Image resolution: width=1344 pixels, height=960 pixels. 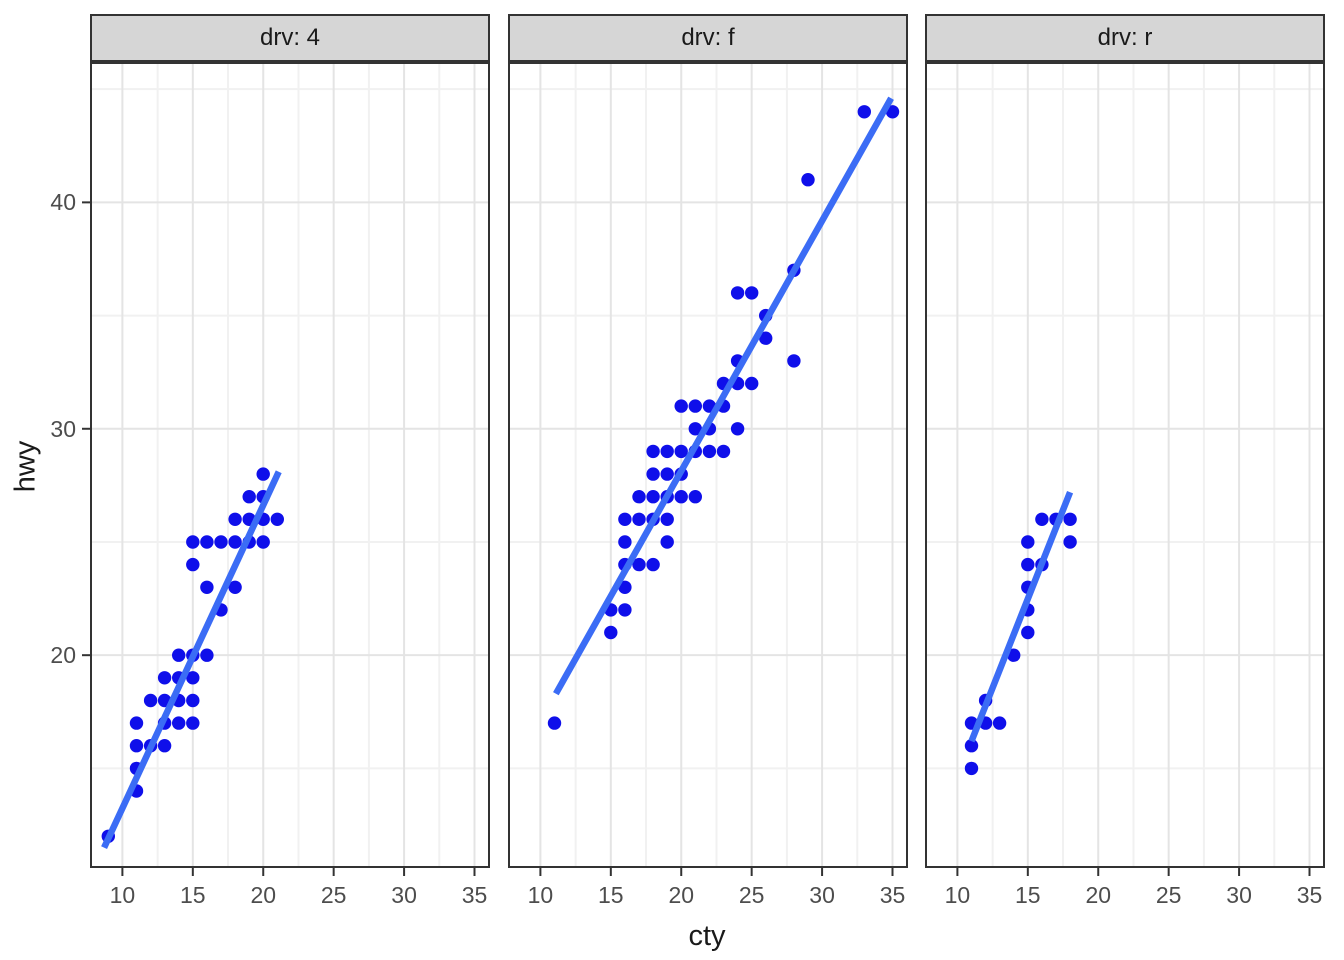 I want to click on facet-strip-label: drv: f, so click(x=708, y=37).